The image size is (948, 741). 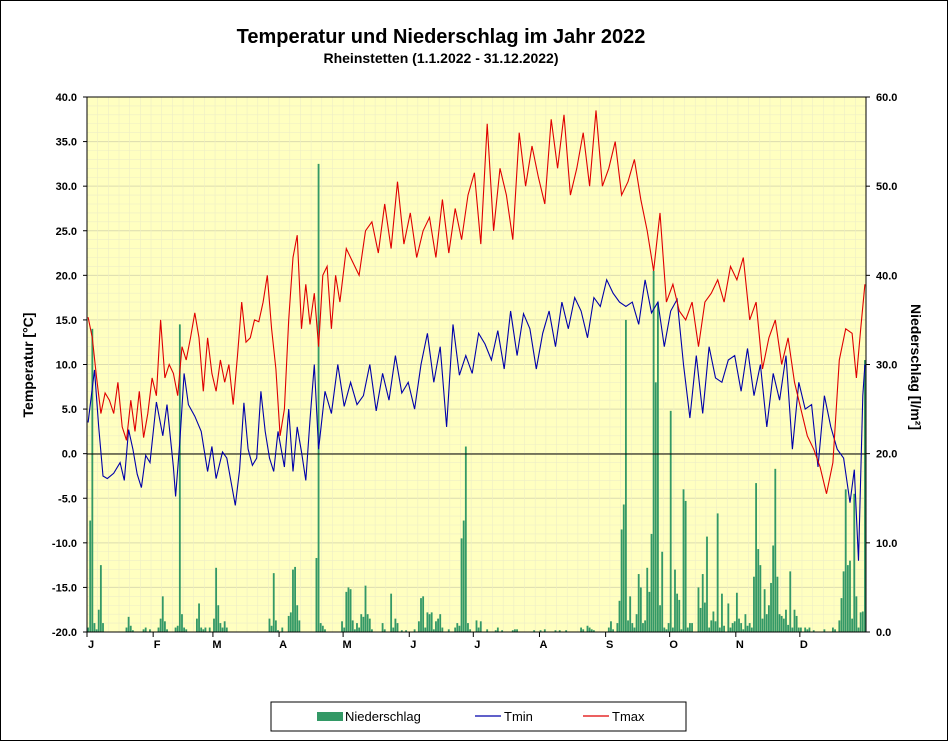 I want to click on right-tick-label: 50.0, so click(x=886, y=187).